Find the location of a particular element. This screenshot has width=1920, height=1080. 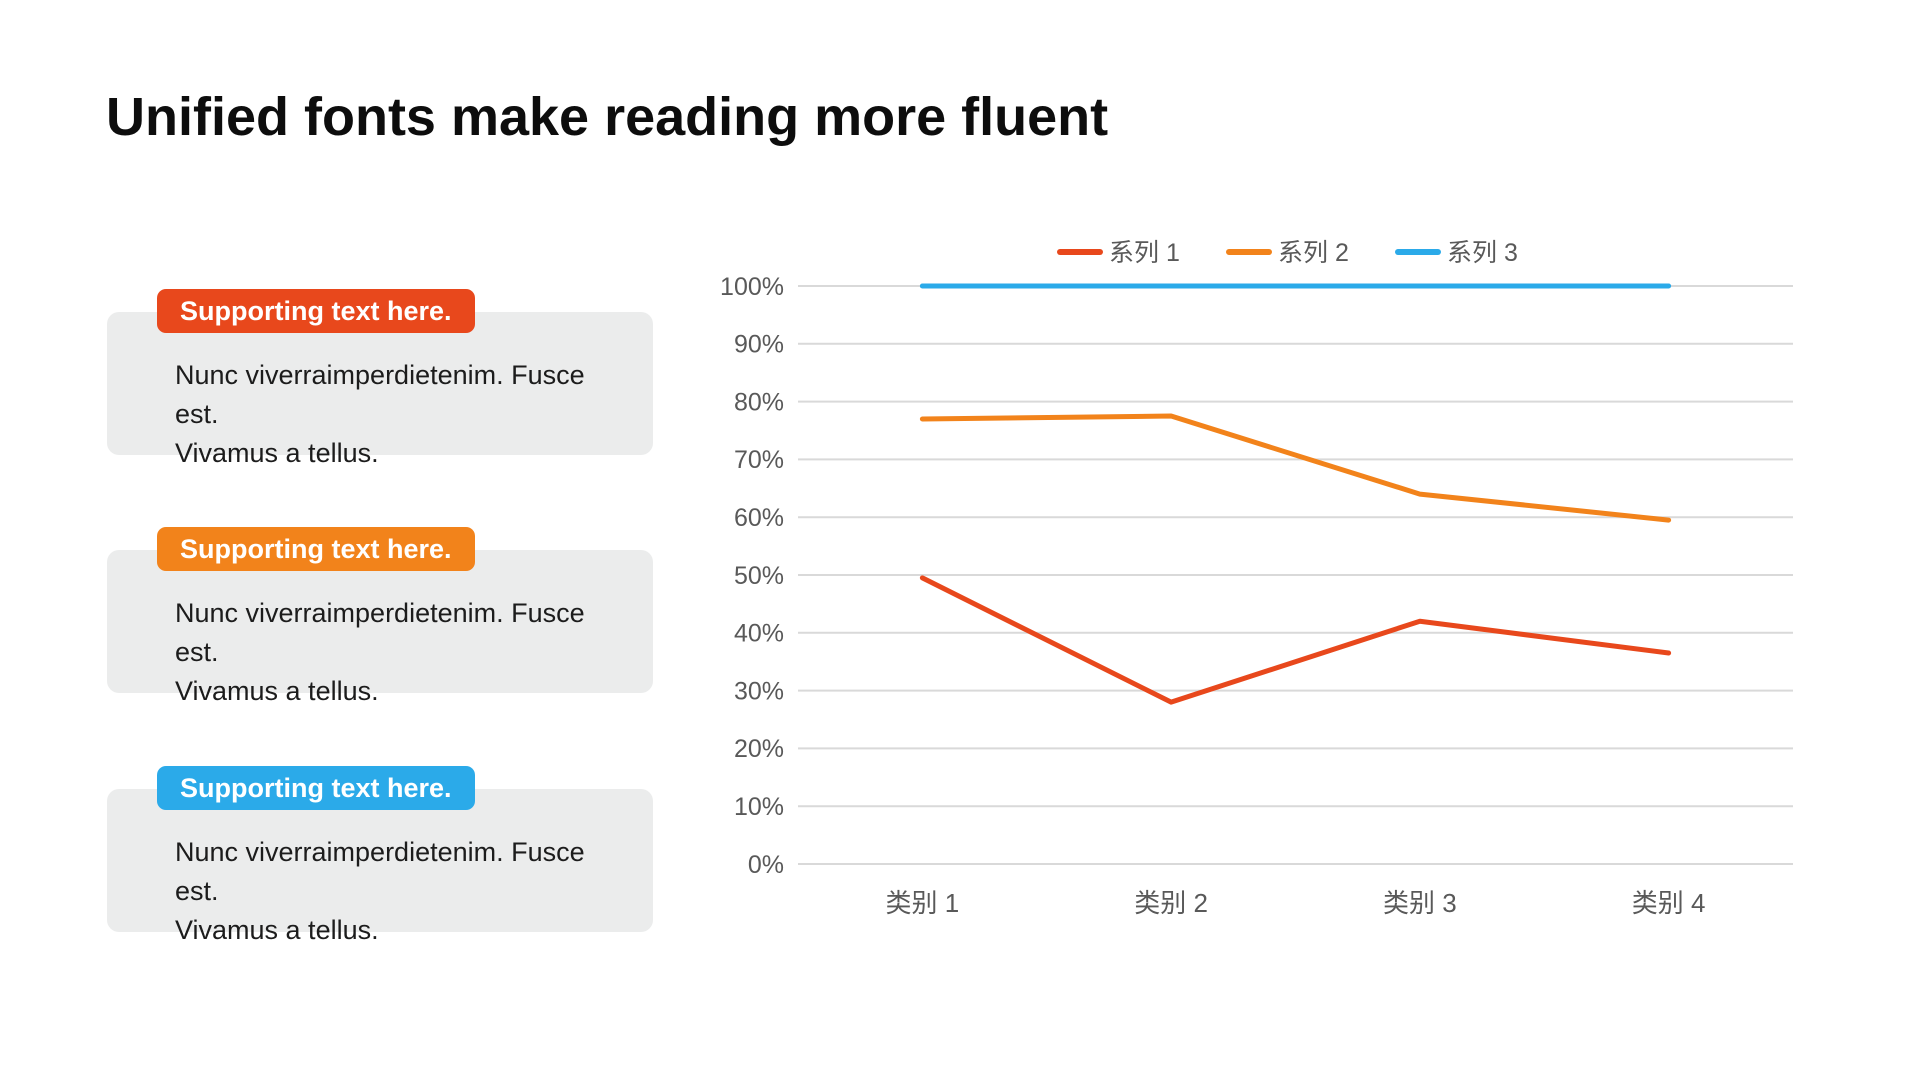

x-category-label: 类别 3 is located at coordinates (1420, 903).